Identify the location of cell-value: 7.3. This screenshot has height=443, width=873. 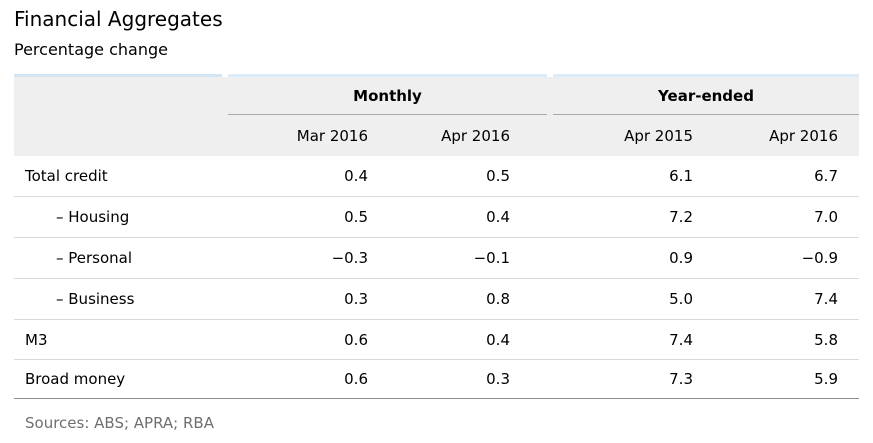
(681, 379).